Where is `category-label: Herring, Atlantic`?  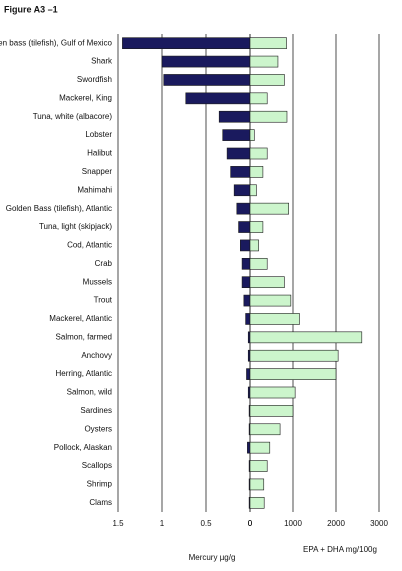
category-label: Herring, Atlantic is located at coordinates (84, 373).